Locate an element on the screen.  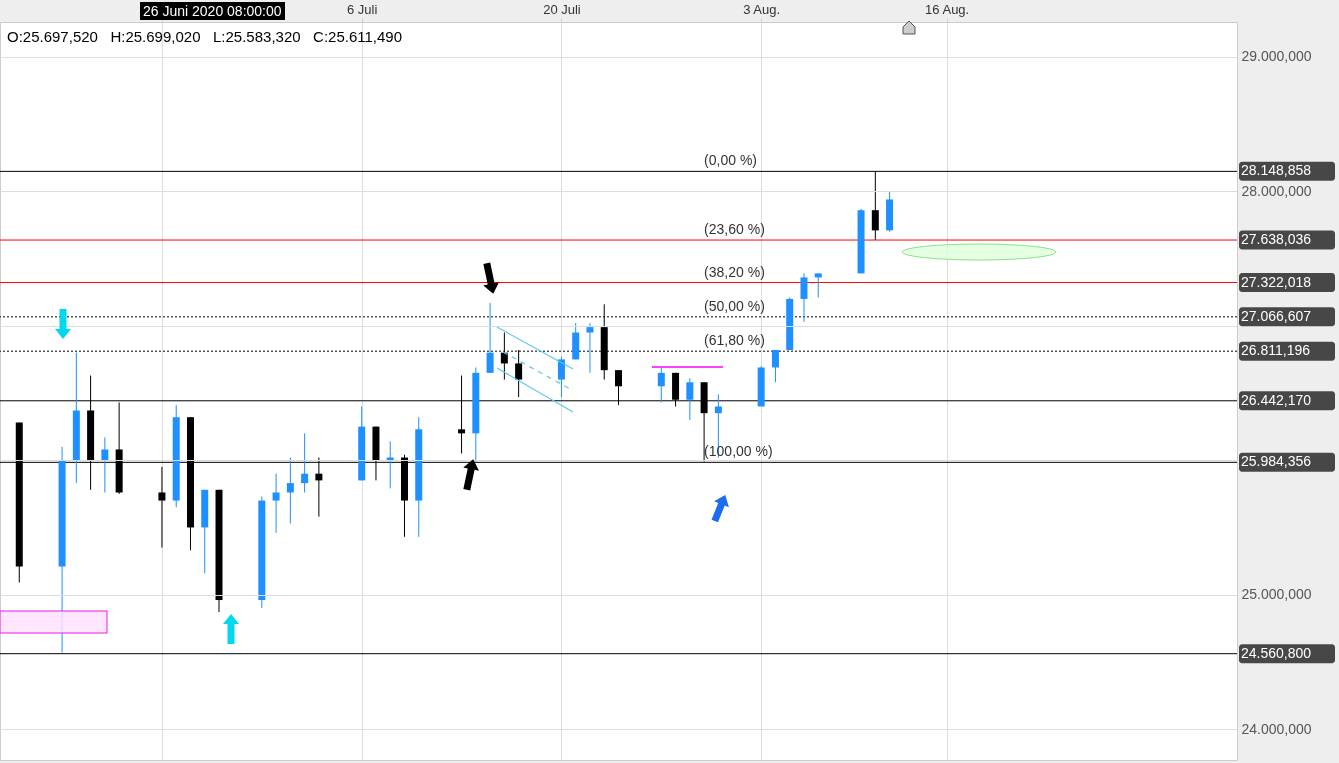
x-tick-label: 3 Aug. is located at coordinates (762, 9).